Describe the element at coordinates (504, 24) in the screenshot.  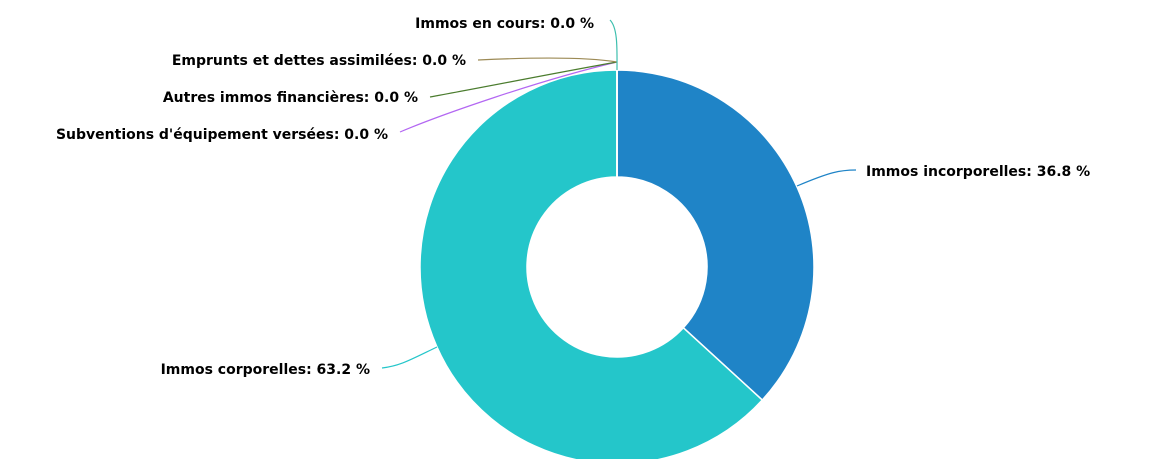
I see `data-label: Immos en cours: 0.0 %` at that location.